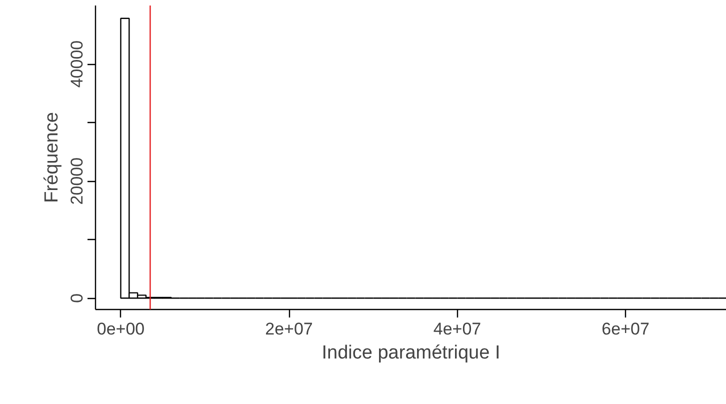  What do you see at coordinates (77, 298) in the screenshot?
I see `y-tick-label: 0` at bounding box center [77, 298].